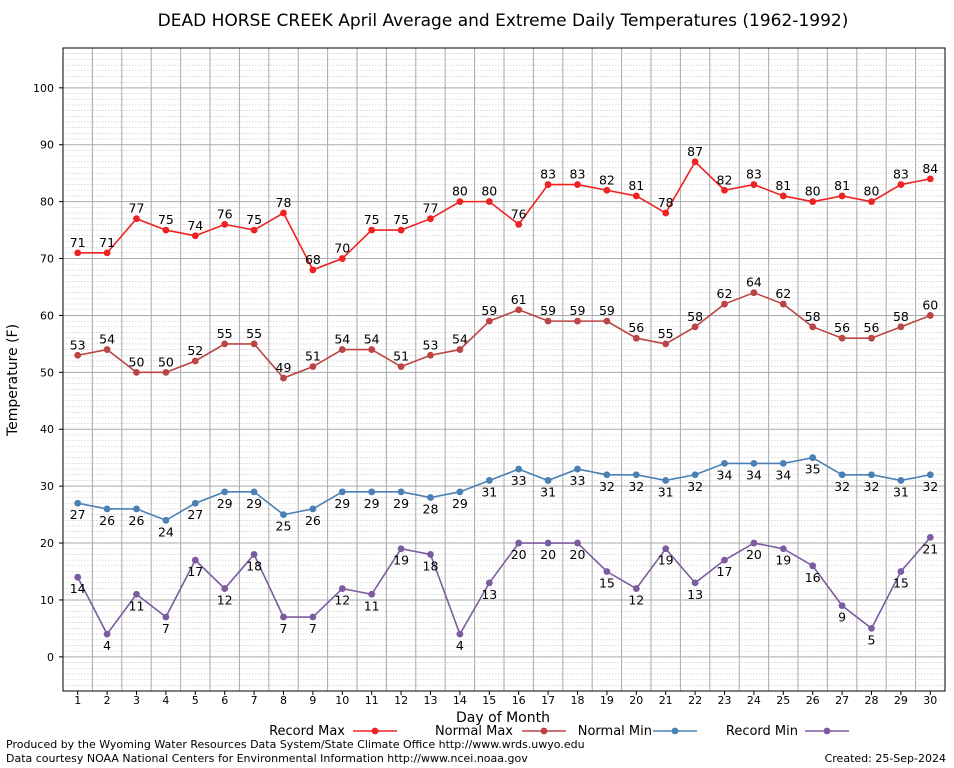 The width and height of the screenshot is (954, 768). I want to click on normal-max-data-label: 59, so click(489, 310).